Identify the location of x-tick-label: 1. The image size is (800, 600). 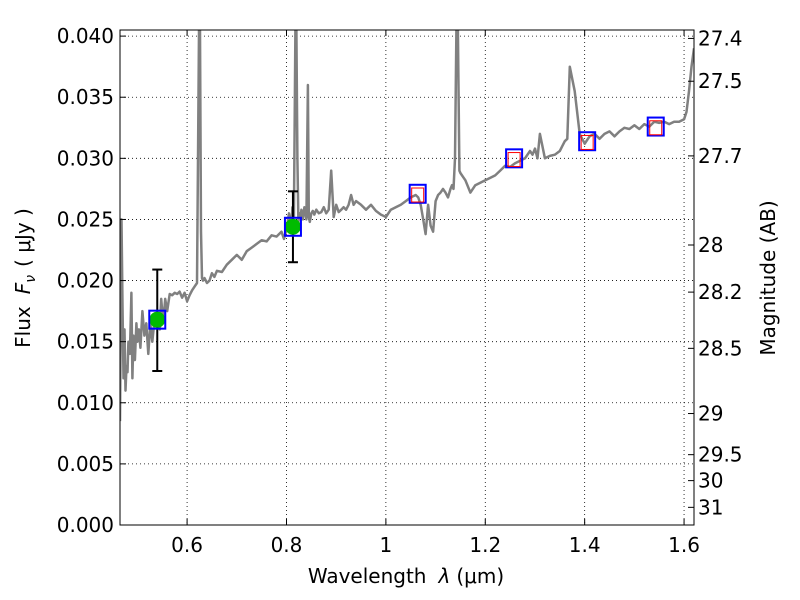
(386, 545).